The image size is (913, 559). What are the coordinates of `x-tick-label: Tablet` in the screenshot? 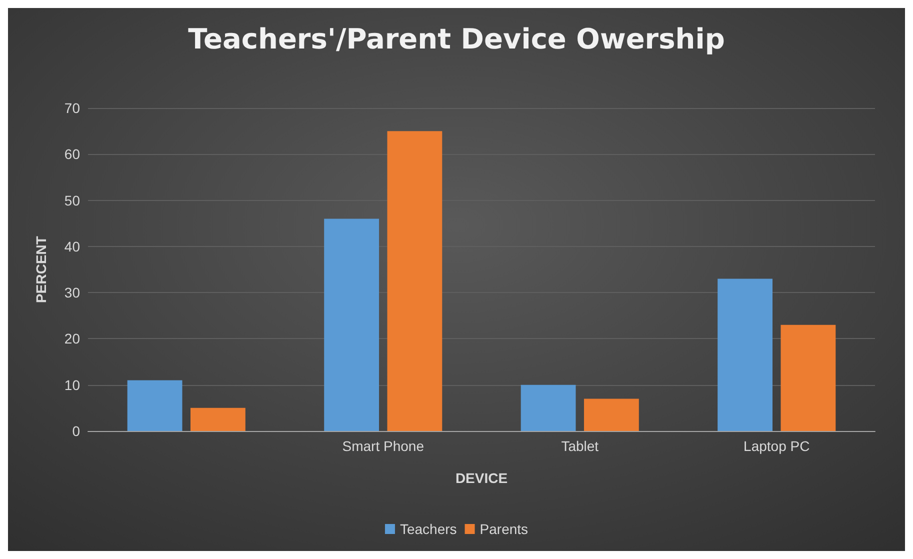 It's located at (580, 446).